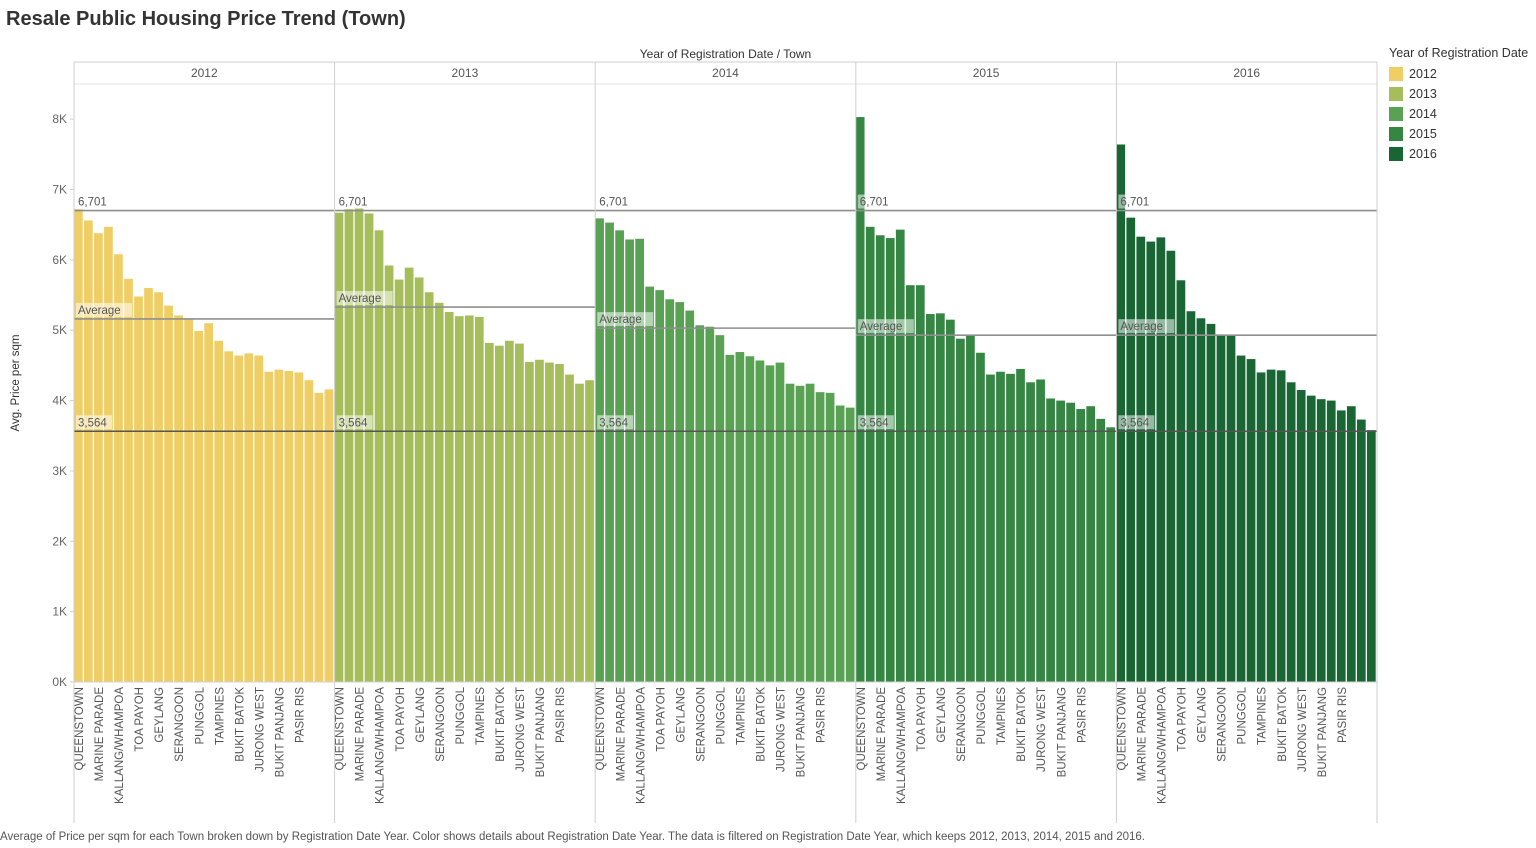  Describe the element at coordinates (1458, 134) in the screenshot. I see `legend-item-2015: 2015` at that location.